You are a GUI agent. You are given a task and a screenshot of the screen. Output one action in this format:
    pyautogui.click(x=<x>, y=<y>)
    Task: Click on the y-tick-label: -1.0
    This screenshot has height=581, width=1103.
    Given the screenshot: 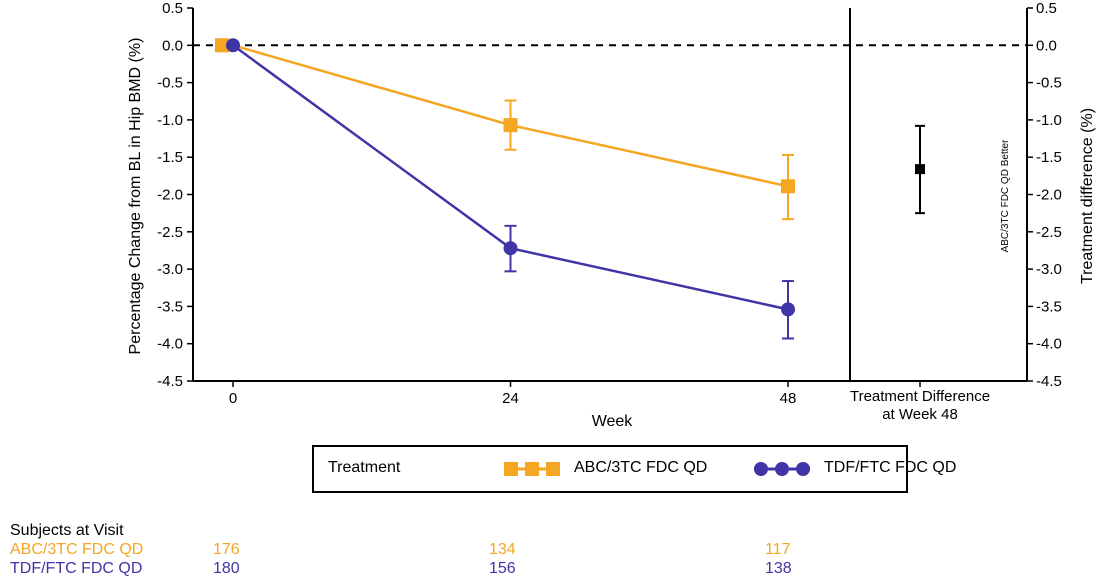 What is the action you would take?
    pyautogui.click(x=170, y=120)
    